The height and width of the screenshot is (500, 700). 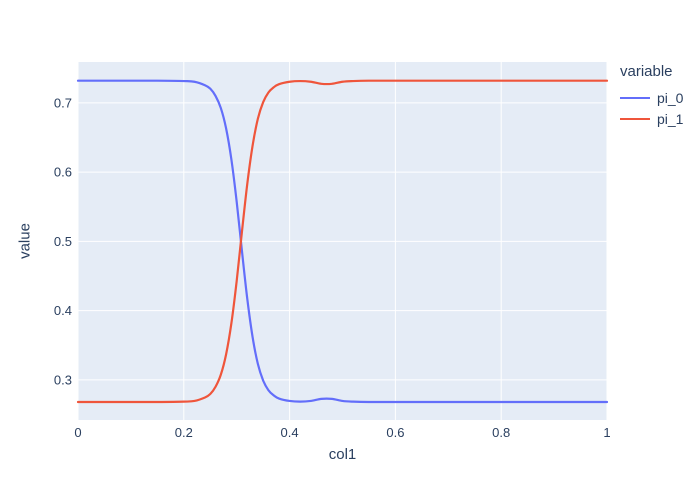 What do you see at coordinates (635, 118) in the screenshot?
I see `legend-swatch-pi_1-icon` at bounding box center [635, 118].